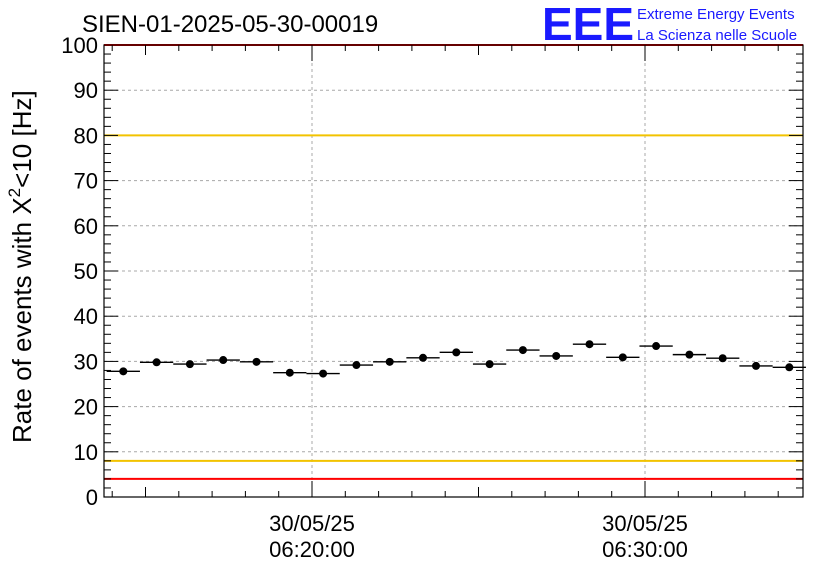  What do you see at coordinates (86, 452) in the screenshot?
I see `y-tick-label: 10` at bounding box center [86, 452].